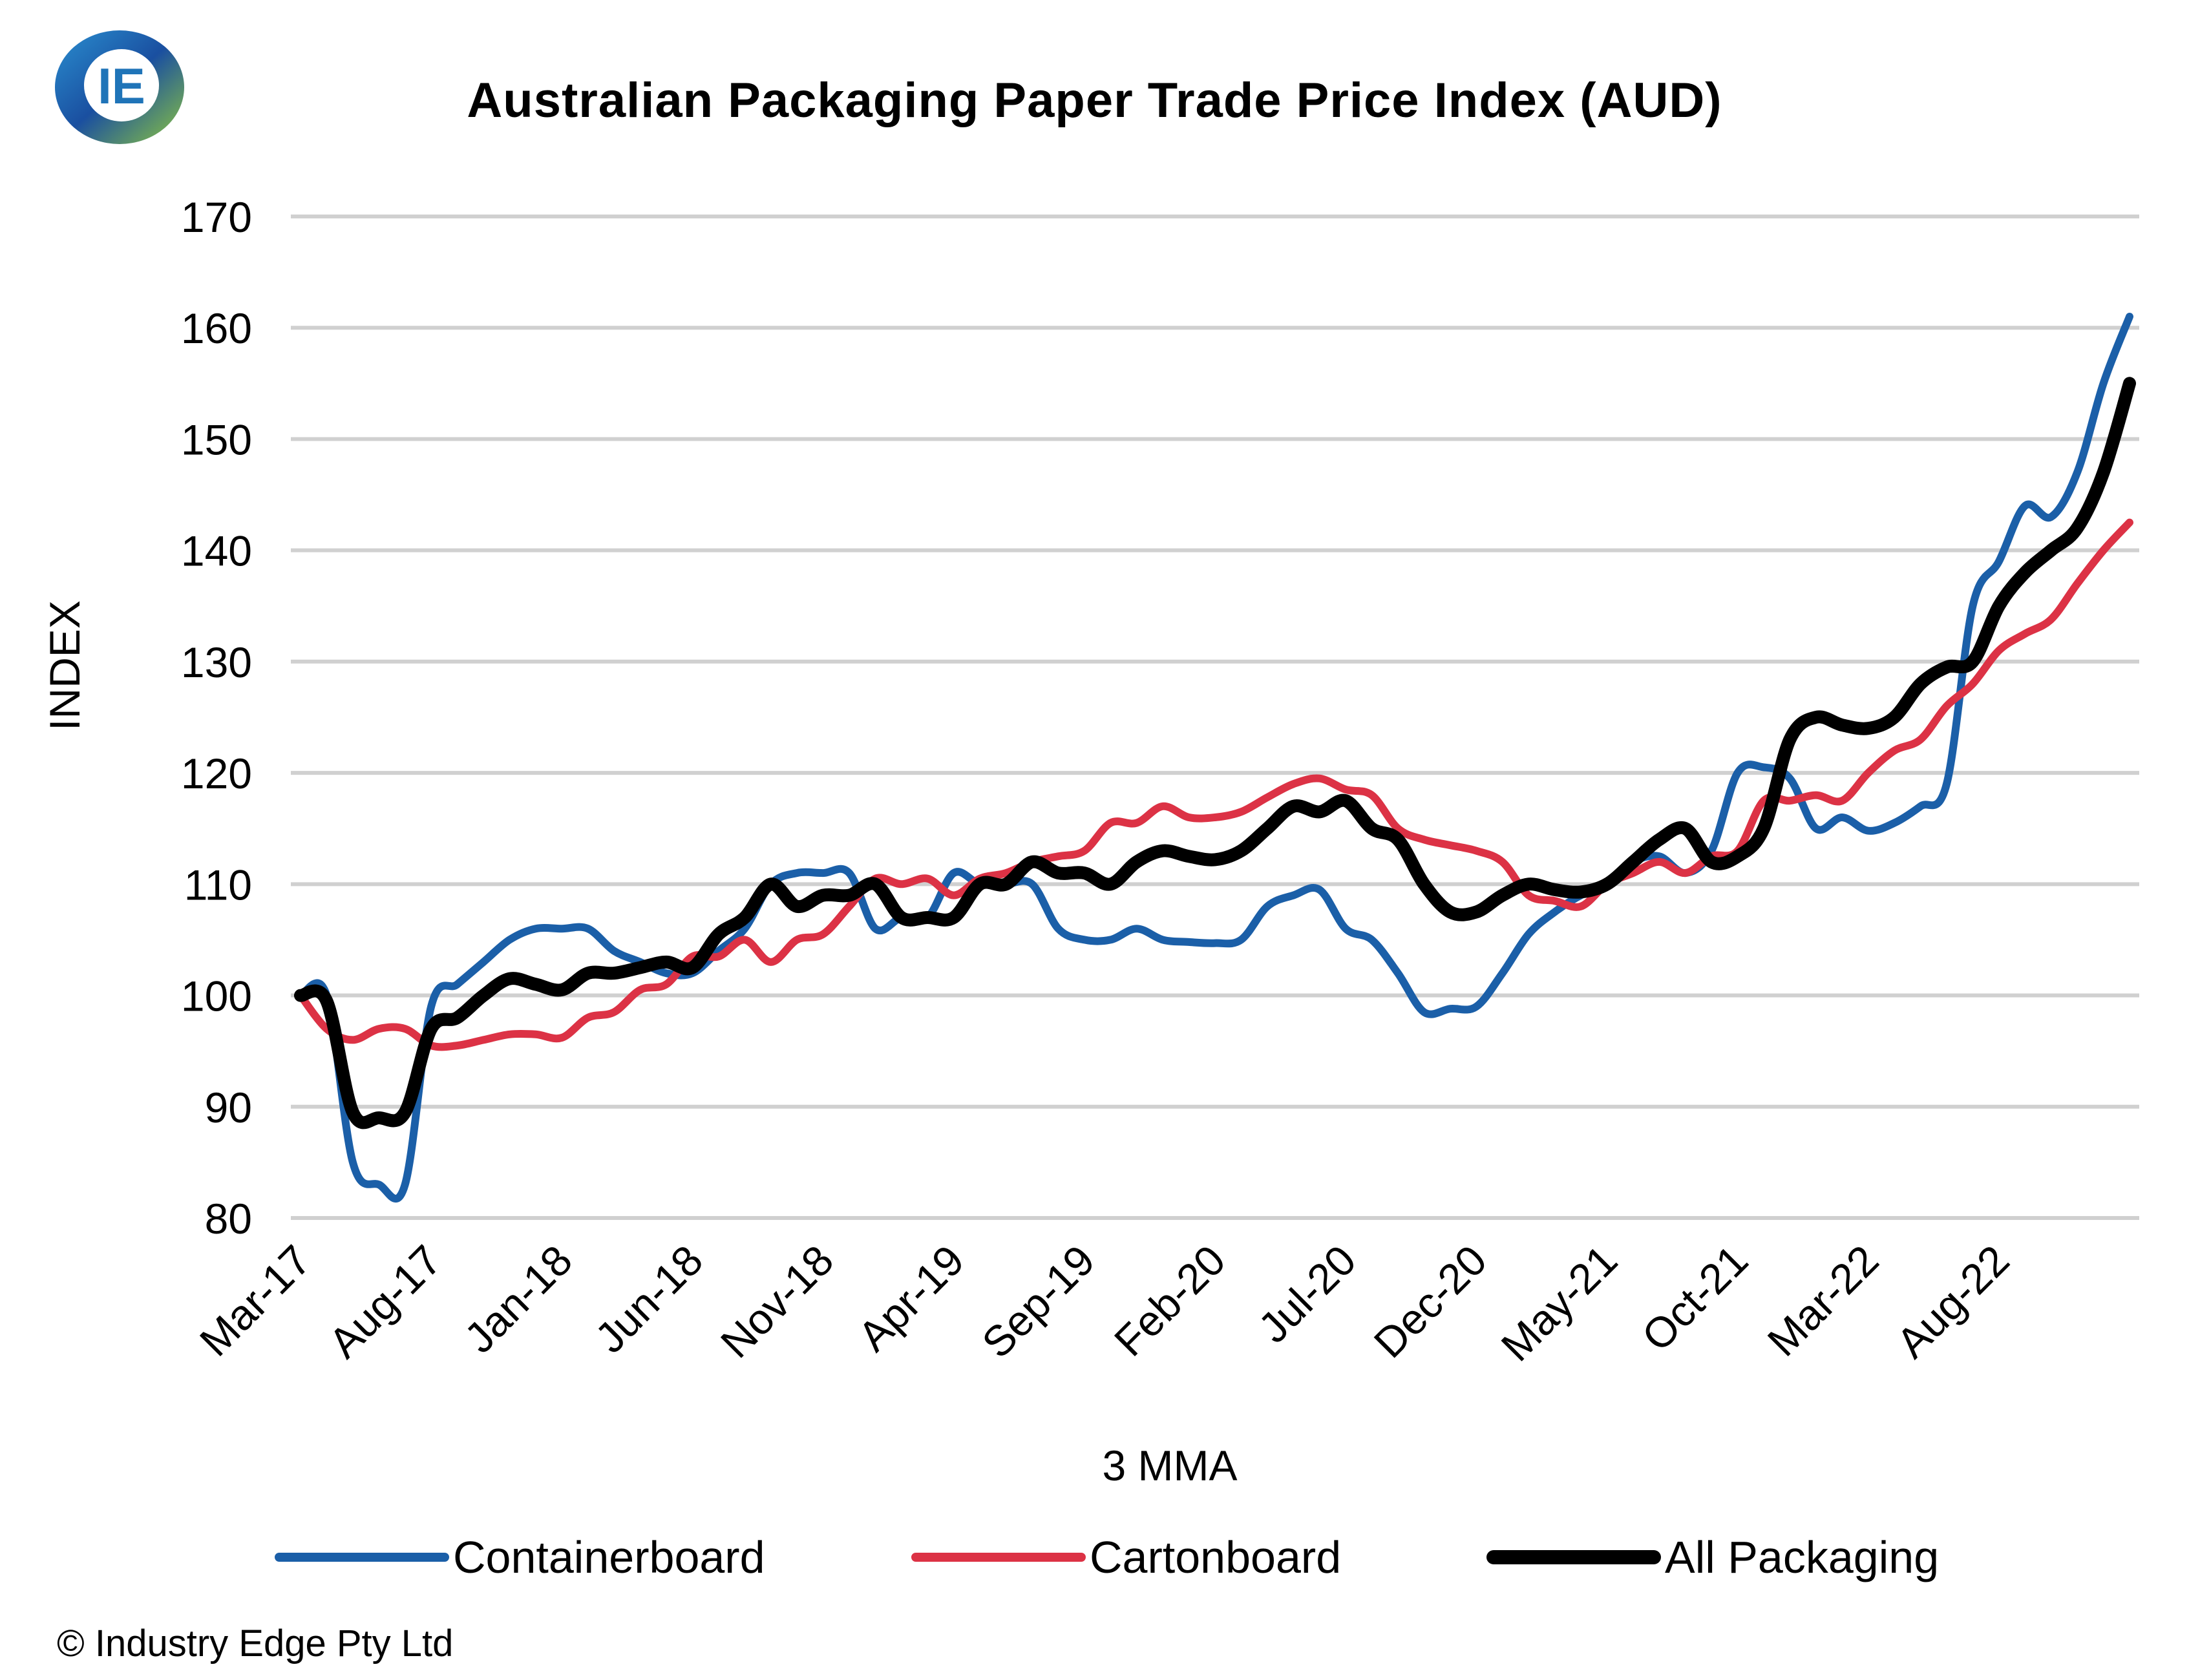  I want to click on x-tick-label: Oct-21, so click(1695, 1298).